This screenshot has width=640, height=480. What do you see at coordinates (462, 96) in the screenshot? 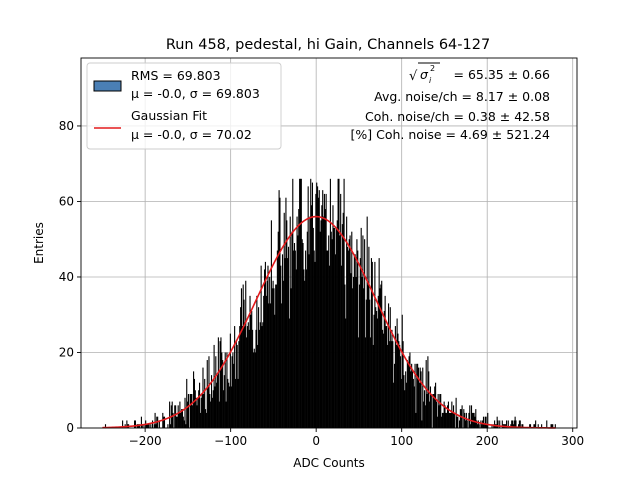
I see `annotation-line-2: Avg. noise/ch = 8.17 ± 0.08` at bounding box center [462, 96].